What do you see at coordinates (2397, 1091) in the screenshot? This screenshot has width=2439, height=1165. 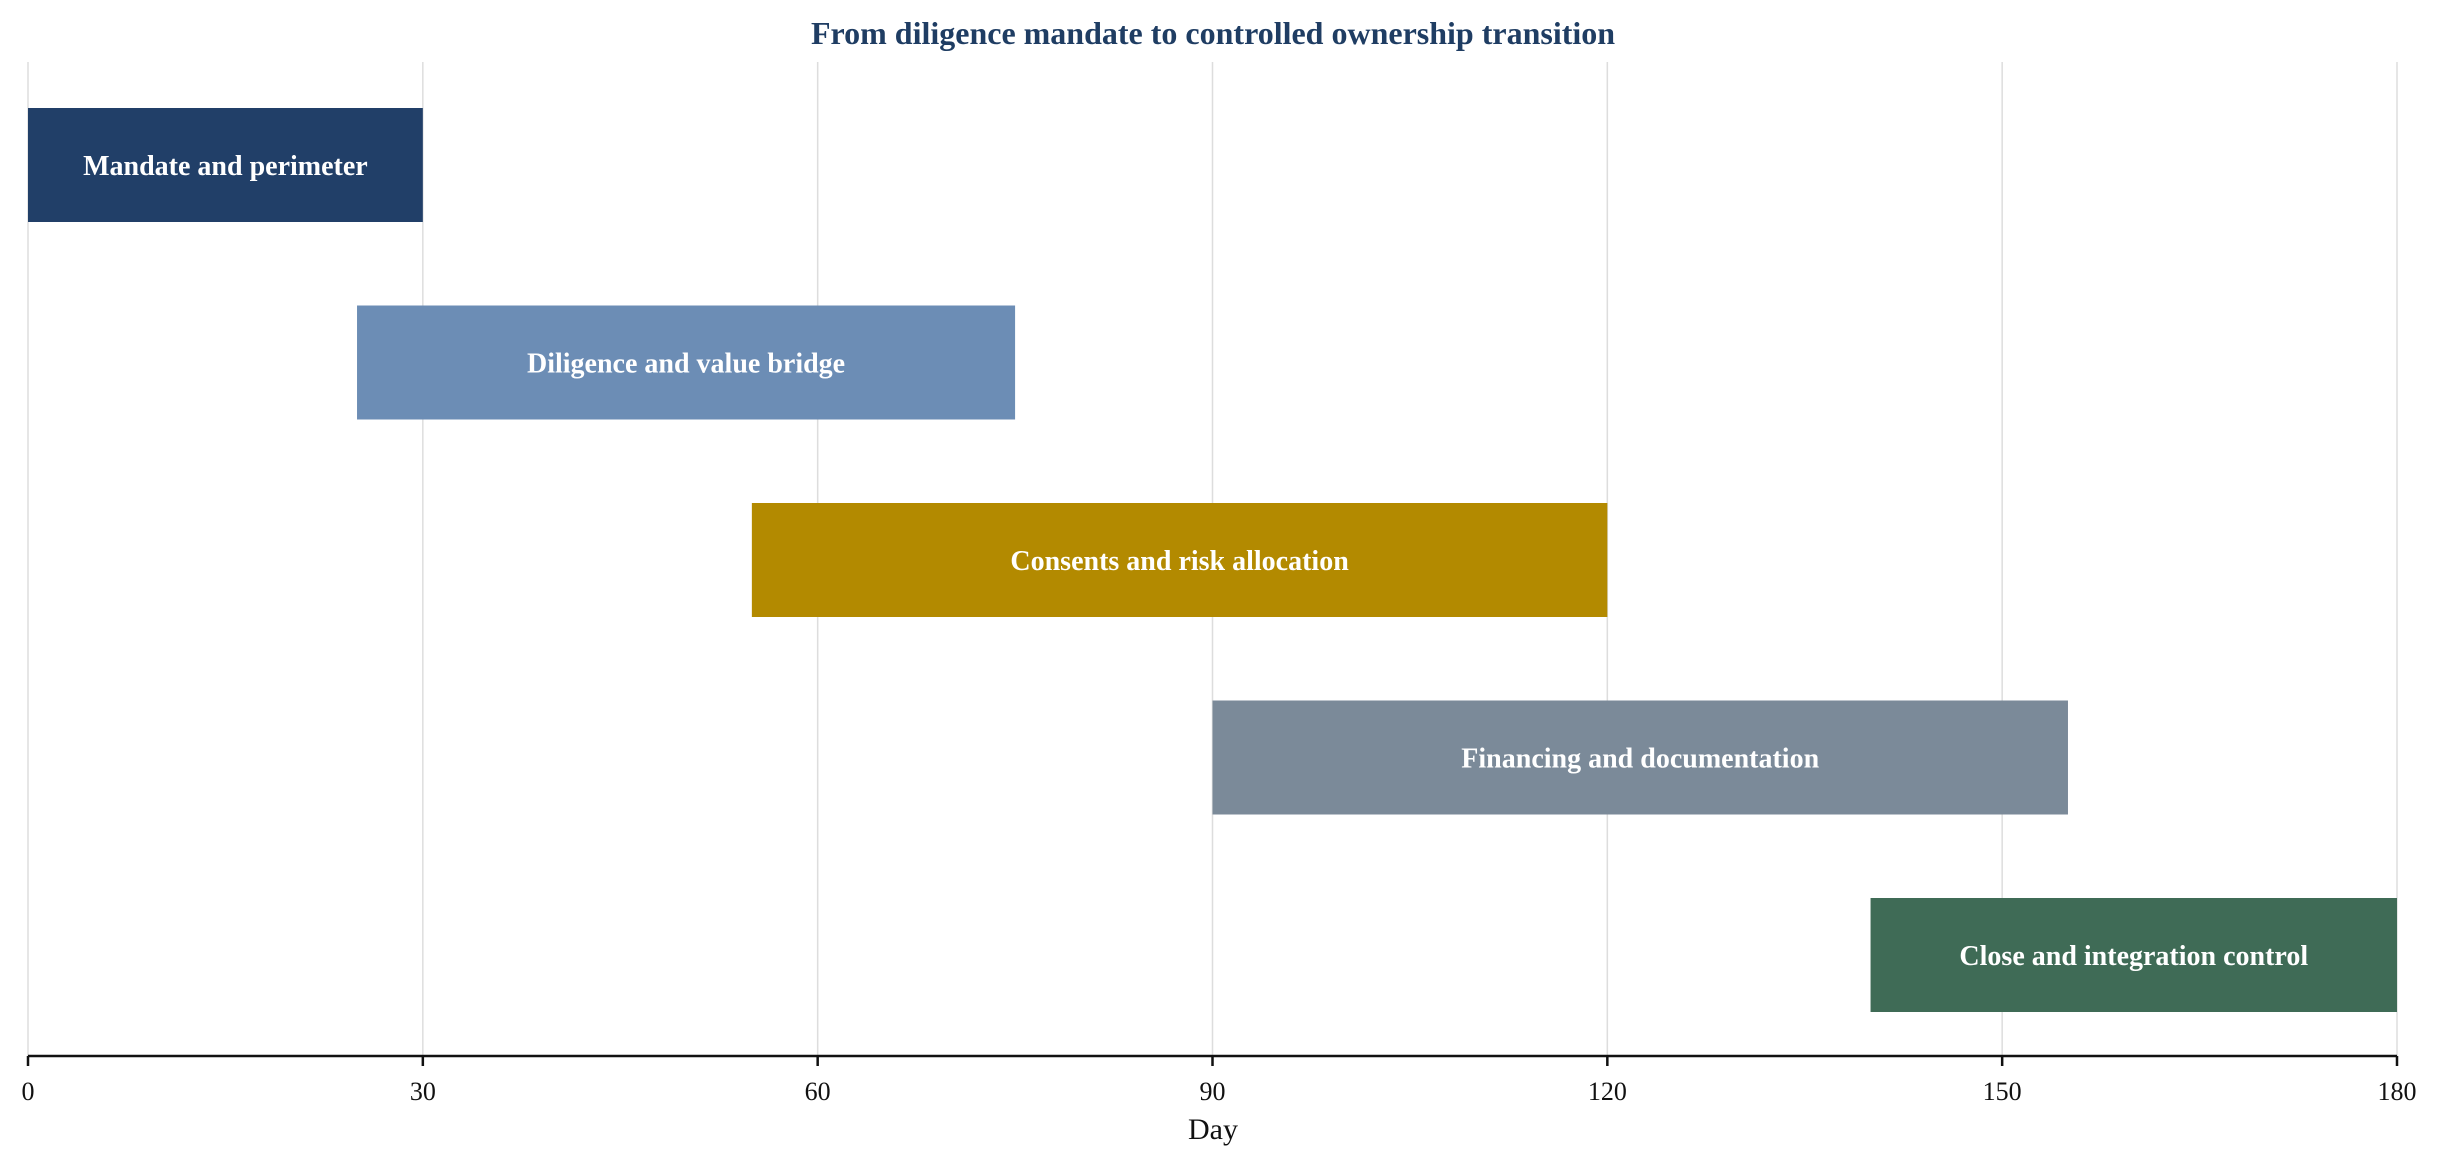 I see `x-tick-label: 180` at bounding box center [2397, 1091].